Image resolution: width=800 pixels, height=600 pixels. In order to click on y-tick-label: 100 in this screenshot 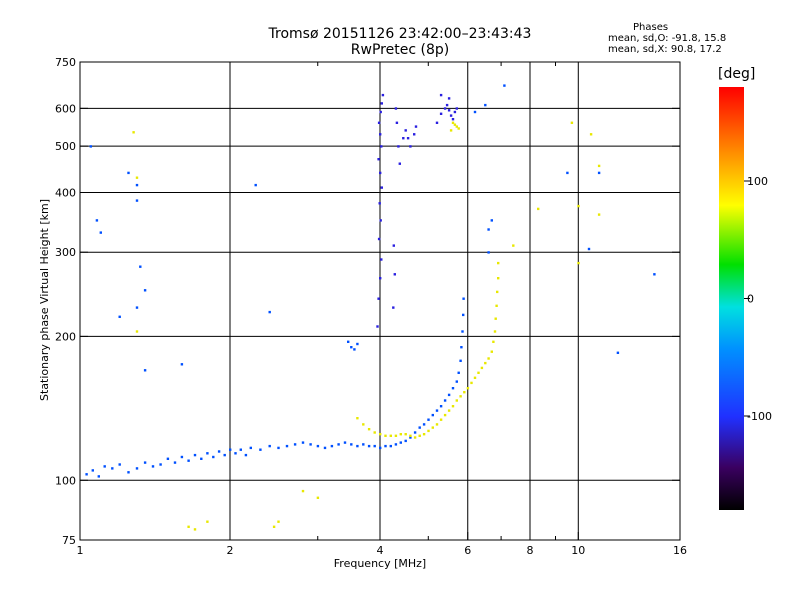, I will do `click(65, 480)`.